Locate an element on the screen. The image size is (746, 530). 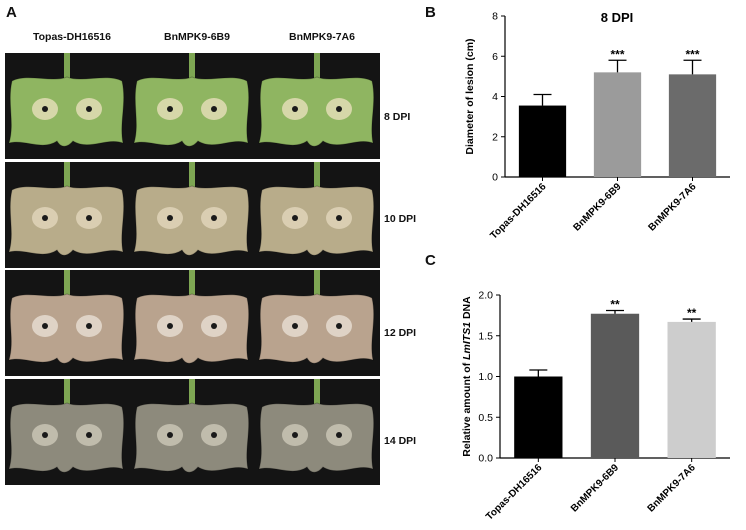
leaf-photo-row-14dpi is located at coordinates (192, 432).